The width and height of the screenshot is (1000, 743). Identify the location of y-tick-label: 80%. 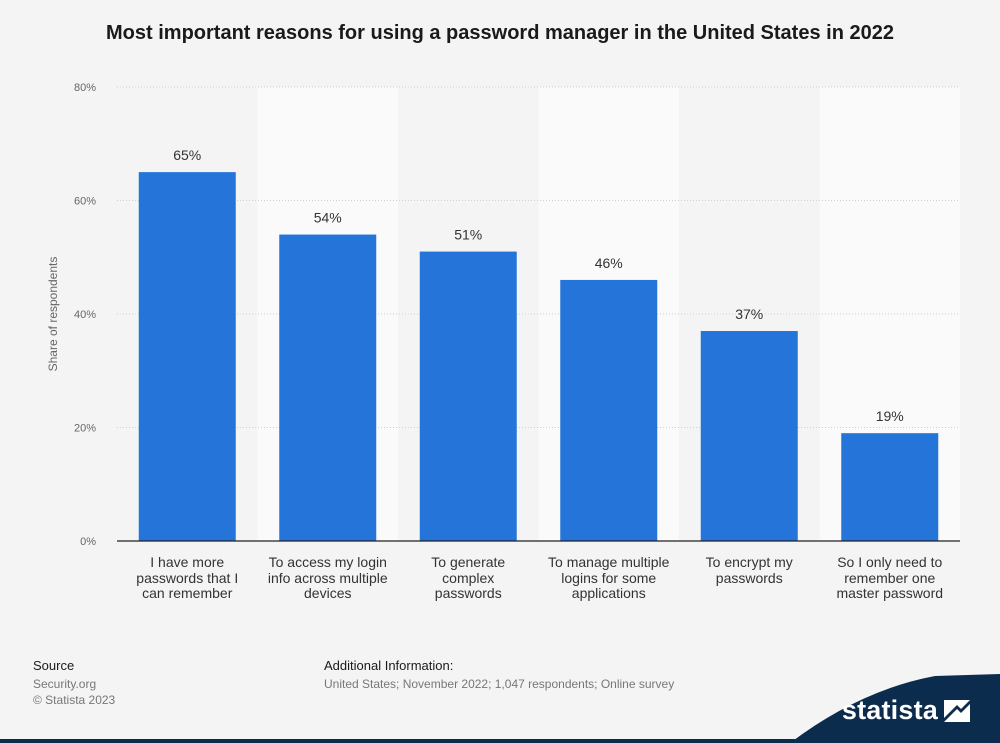
(85, 88).